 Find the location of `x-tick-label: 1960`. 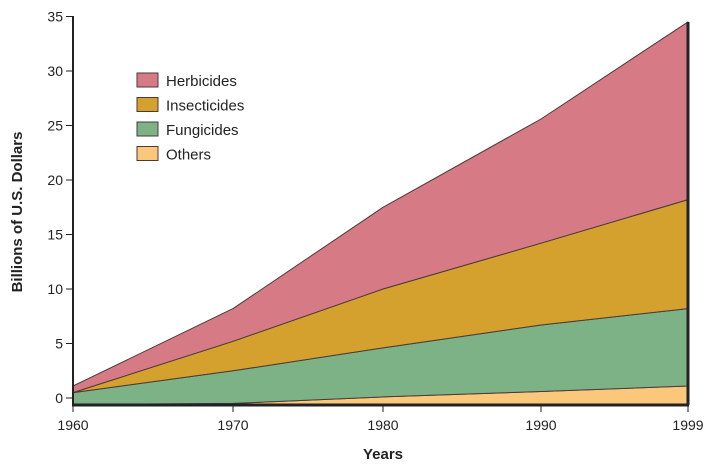

x-tick-label: 1960 is located at coordinates (72, 425).